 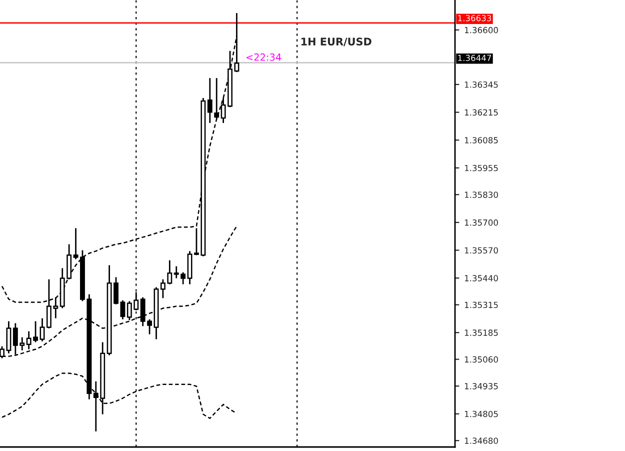 What do you see at coordinates (481, 250) in the screenshot?
I see `y-tick-label: 1.35570` at bounding box center [481, 250].